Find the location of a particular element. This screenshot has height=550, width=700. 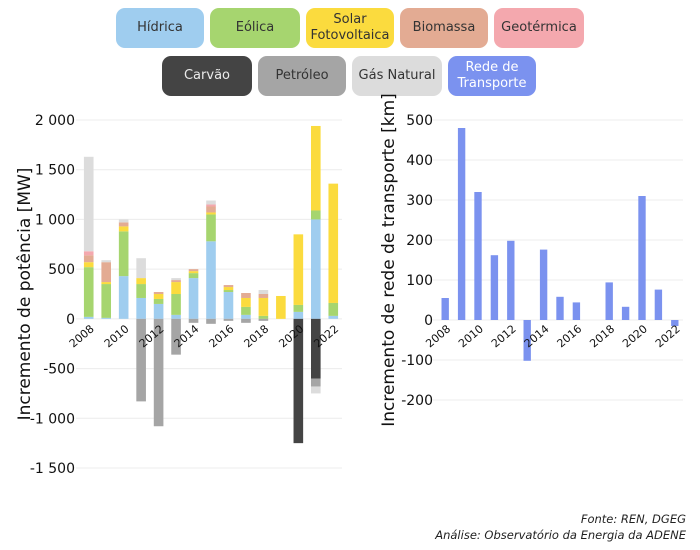

power-bar-hidrica-2015 is located at coordinates (211, 280).